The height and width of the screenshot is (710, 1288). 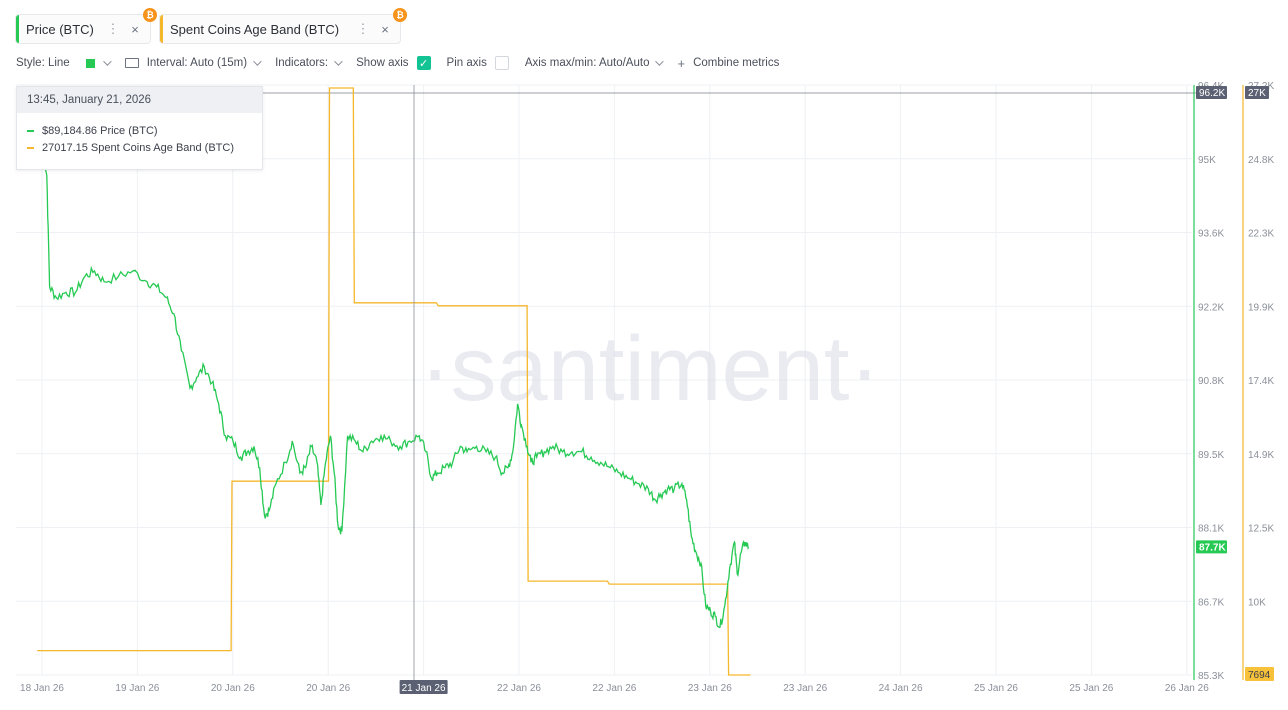 I want to click on x-tick-label: 26 Jan 26, so click(x=1187, y=688).